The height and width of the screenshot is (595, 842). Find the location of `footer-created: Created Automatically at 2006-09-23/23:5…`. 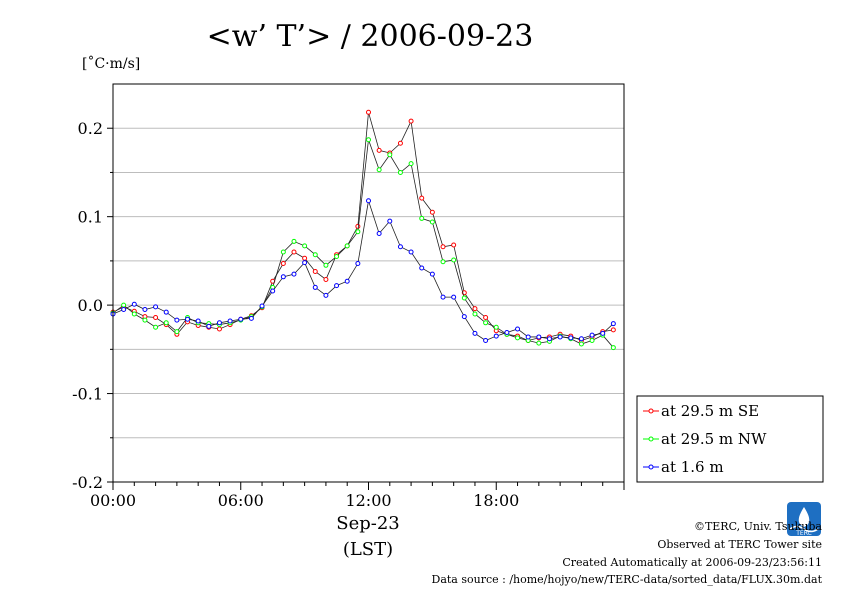

footer-created: Created Automatically at 2006-09-23/23:5… is located at coordinates (692, 562).